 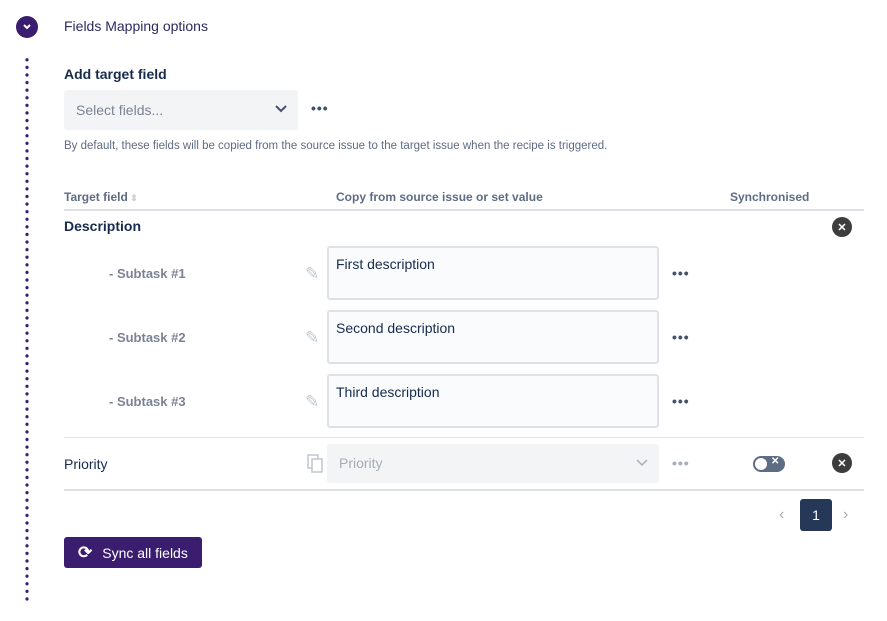 What do you see at coordinates (147, 337) in the screenshot?
I see `subtask-label: - Subtask #2` at bounding box center [147, 337].